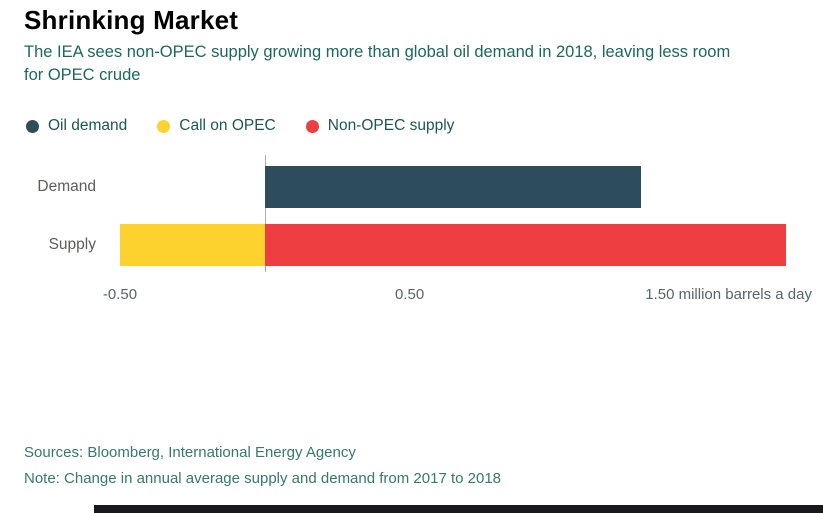  Describe the element at coordinates (391, 125) in the screenshot. I see `legend-label: Non-OPEC supply` at that location.